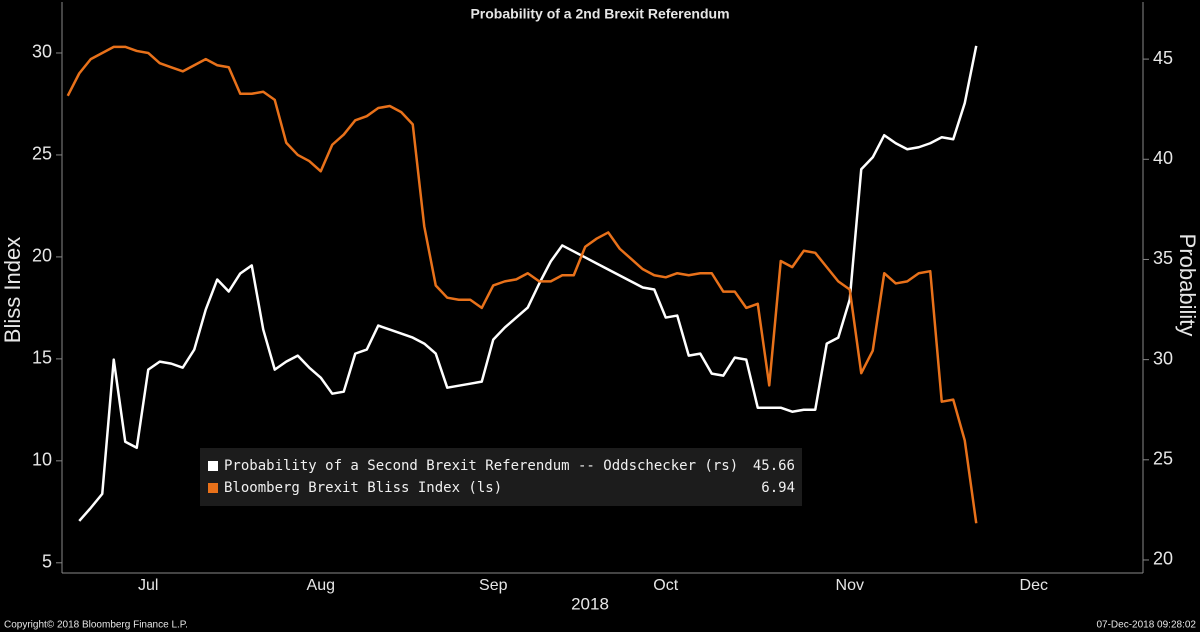 The image size is (1200, 632). I want to click on y-tick-label: 30, so click(42, 52).